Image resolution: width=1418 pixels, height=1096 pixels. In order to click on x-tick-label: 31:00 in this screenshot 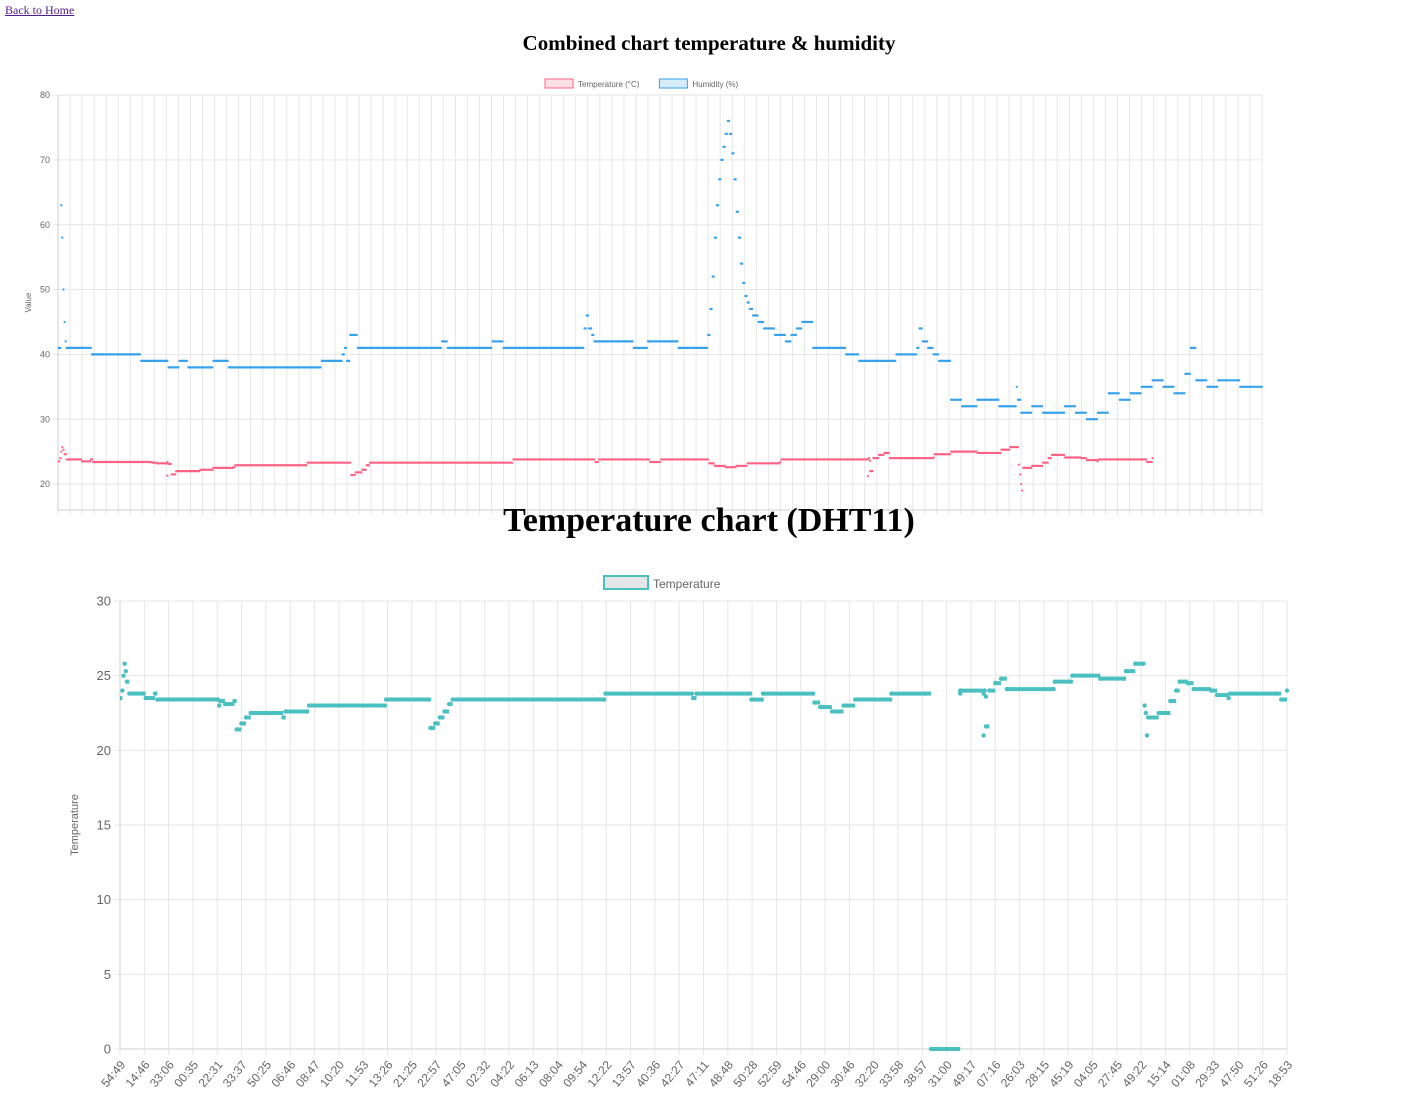, I will do `click(940, 1074)`.